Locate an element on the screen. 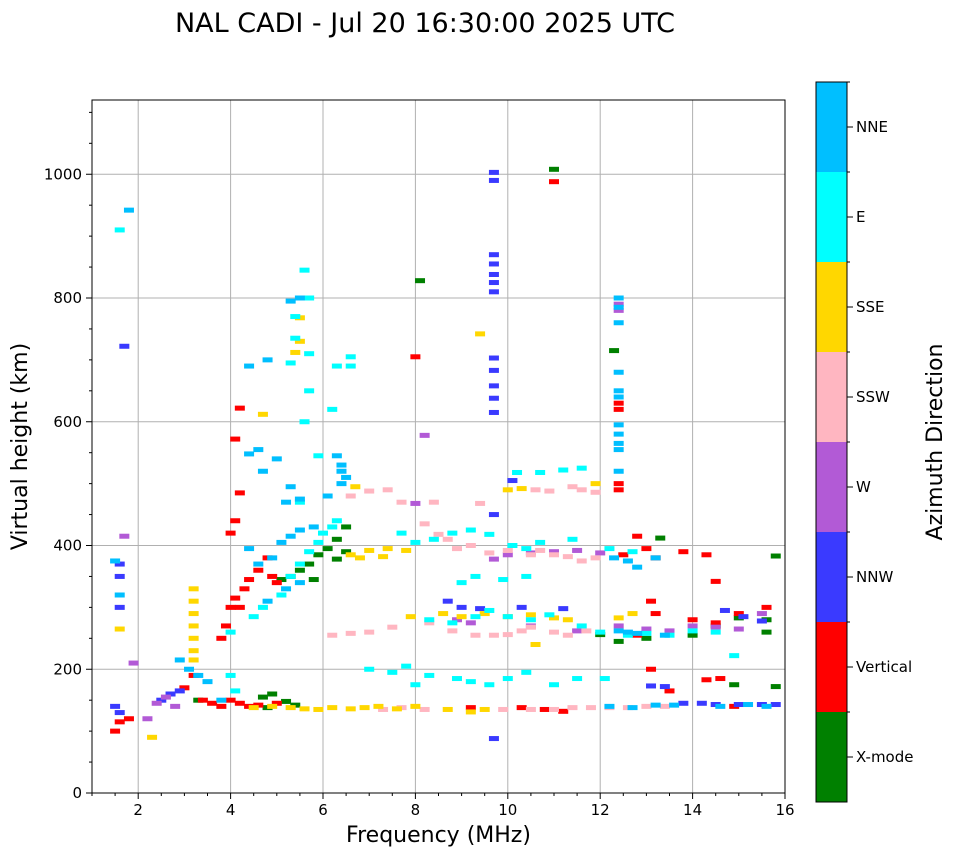 The height and width of the screenshot is (857, 958). x-tick-label: 16 is located at coordinates (784, 810).